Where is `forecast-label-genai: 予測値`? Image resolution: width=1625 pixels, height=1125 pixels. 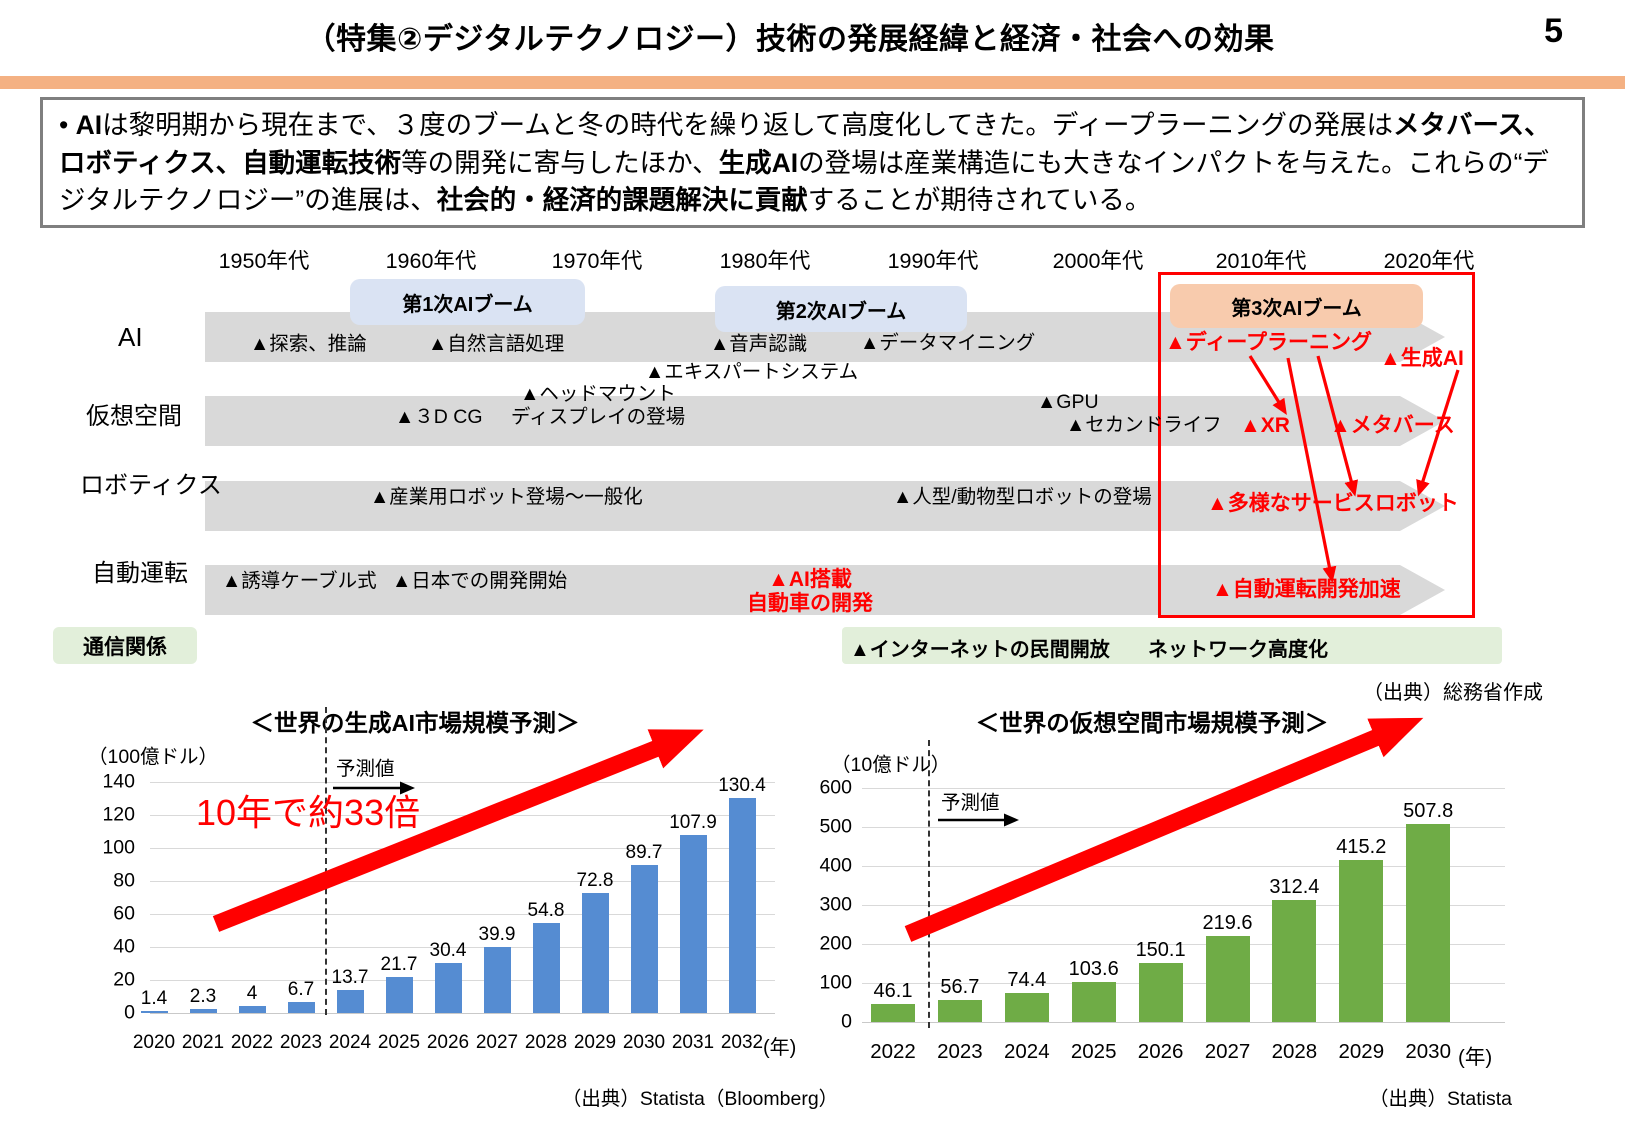
forecast-label-genai: 予測値 is located at coordinates (365, 769).